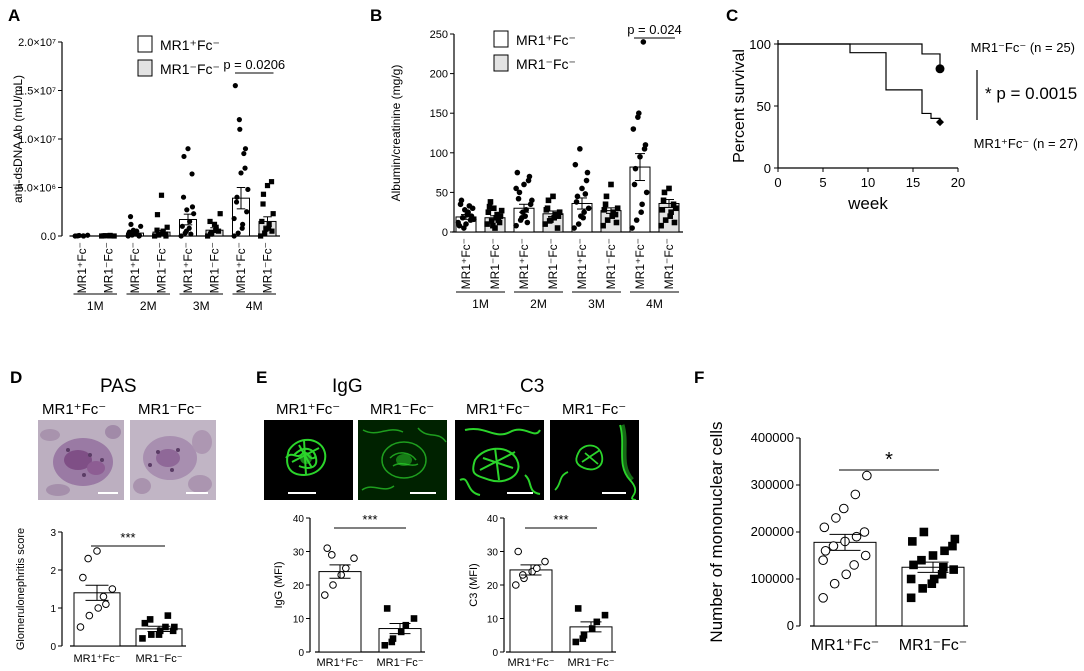 The image size is (1084, 671). Describe the element at coordinates (501, 39) in the screenshot. I see `legend-swatch` at that location.